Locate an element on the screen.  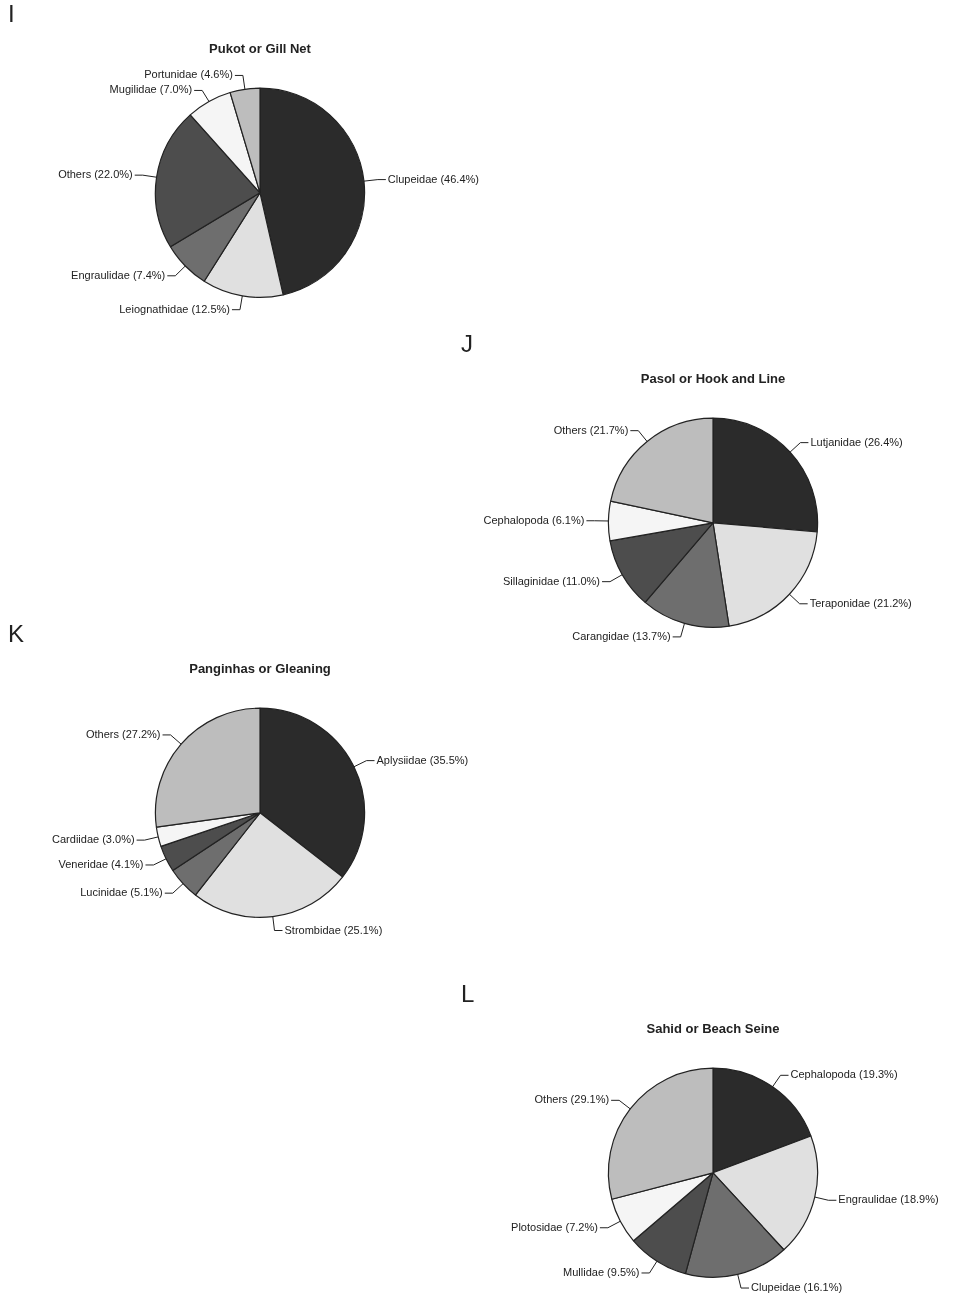
slice-label: Others (27.2%) is located at coordinates (123, 733).